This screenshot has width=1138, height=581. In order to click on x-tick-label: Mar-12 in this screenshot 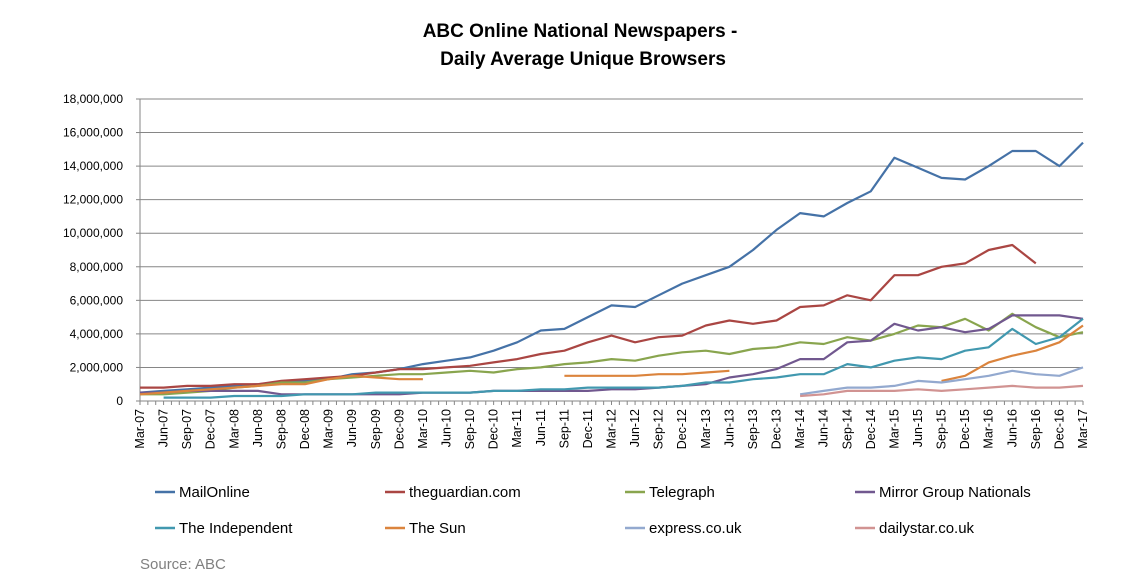, I will do `click(612, 429)`.